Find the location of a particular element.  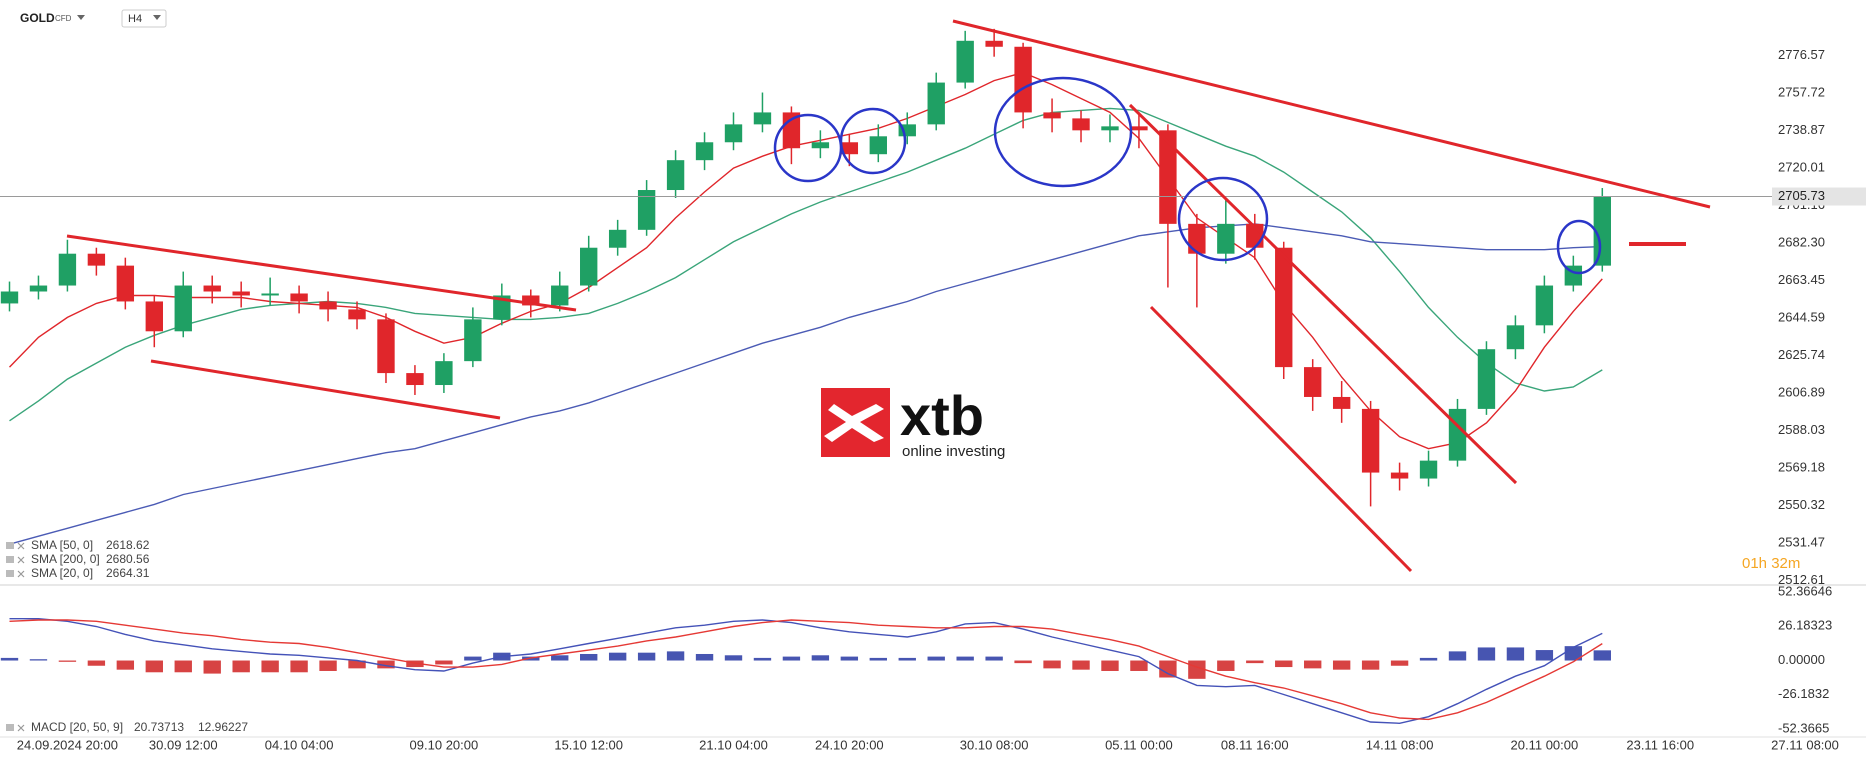

y-tick-label: 2663.45 is located at coordinates (1801, 279).